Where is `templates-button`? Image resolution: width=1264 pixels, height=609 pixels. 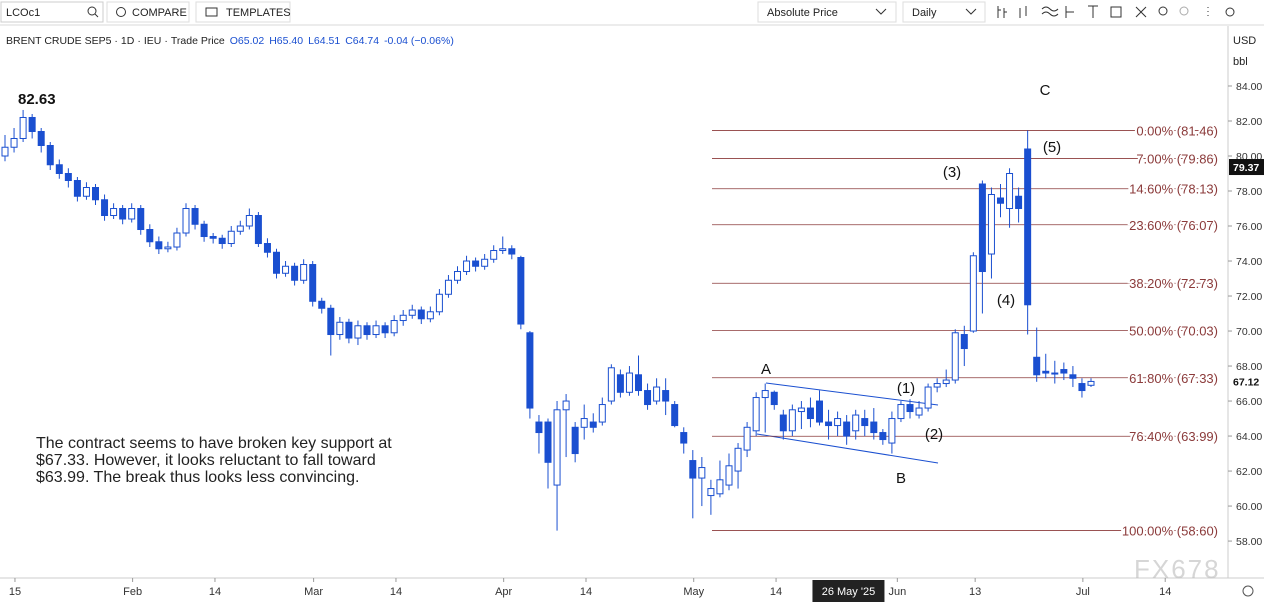 templates-button is located at coordinates (243, 12).